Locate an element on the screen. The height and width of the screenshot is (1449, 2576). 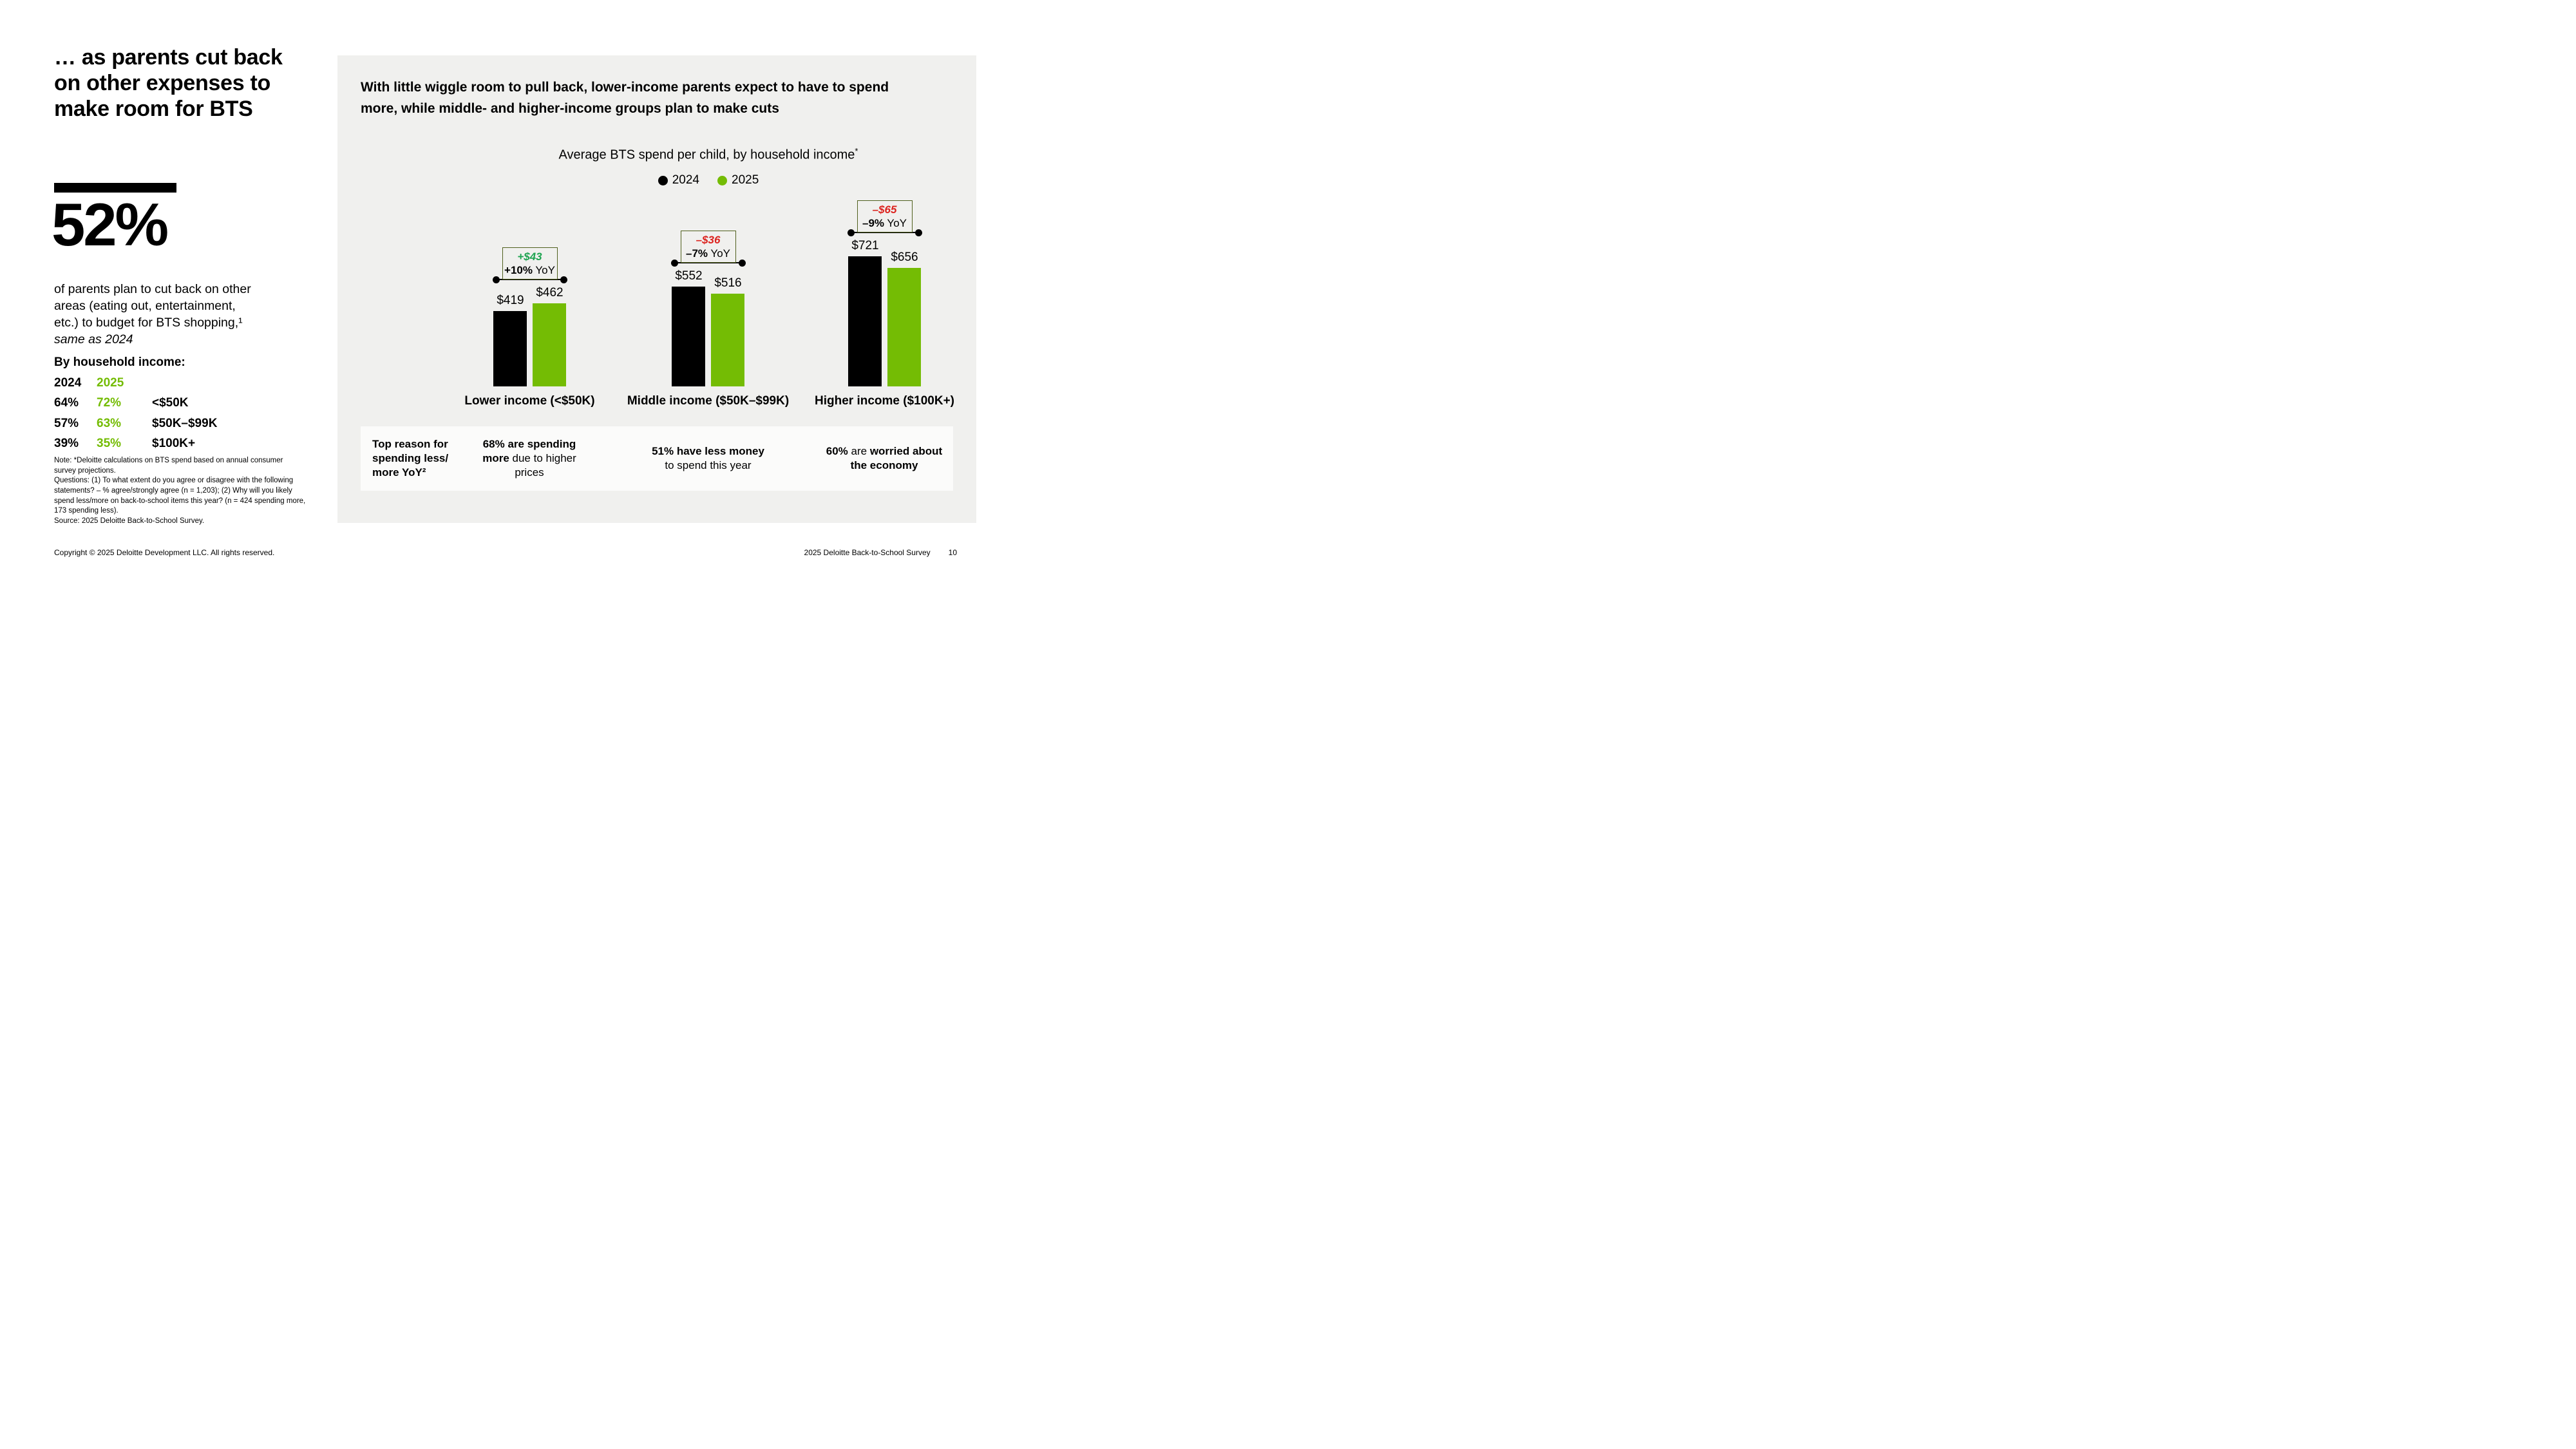
yoy-value: +10% YoY is located at coordinates (529, 270).